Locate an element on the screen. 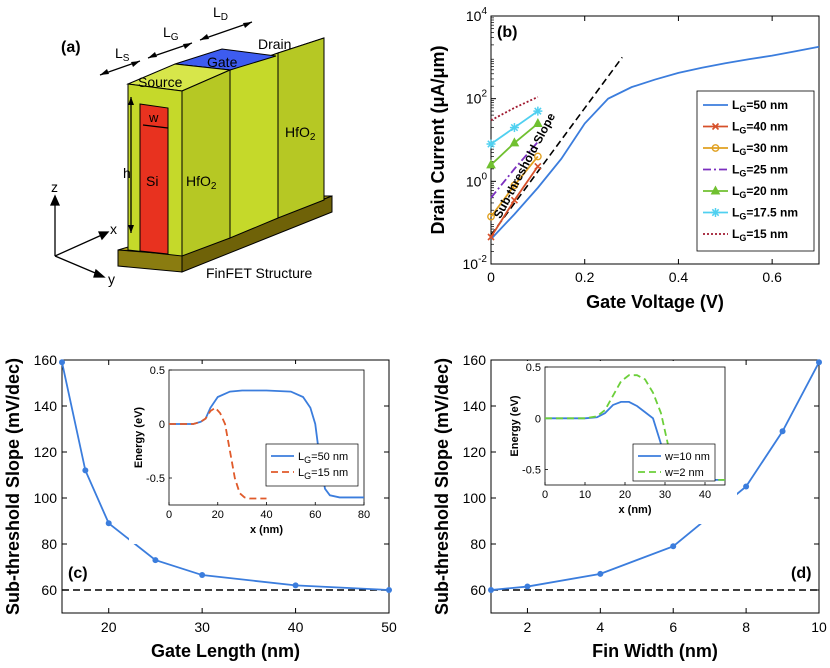  drain-front is located at coordinates (254, 145).